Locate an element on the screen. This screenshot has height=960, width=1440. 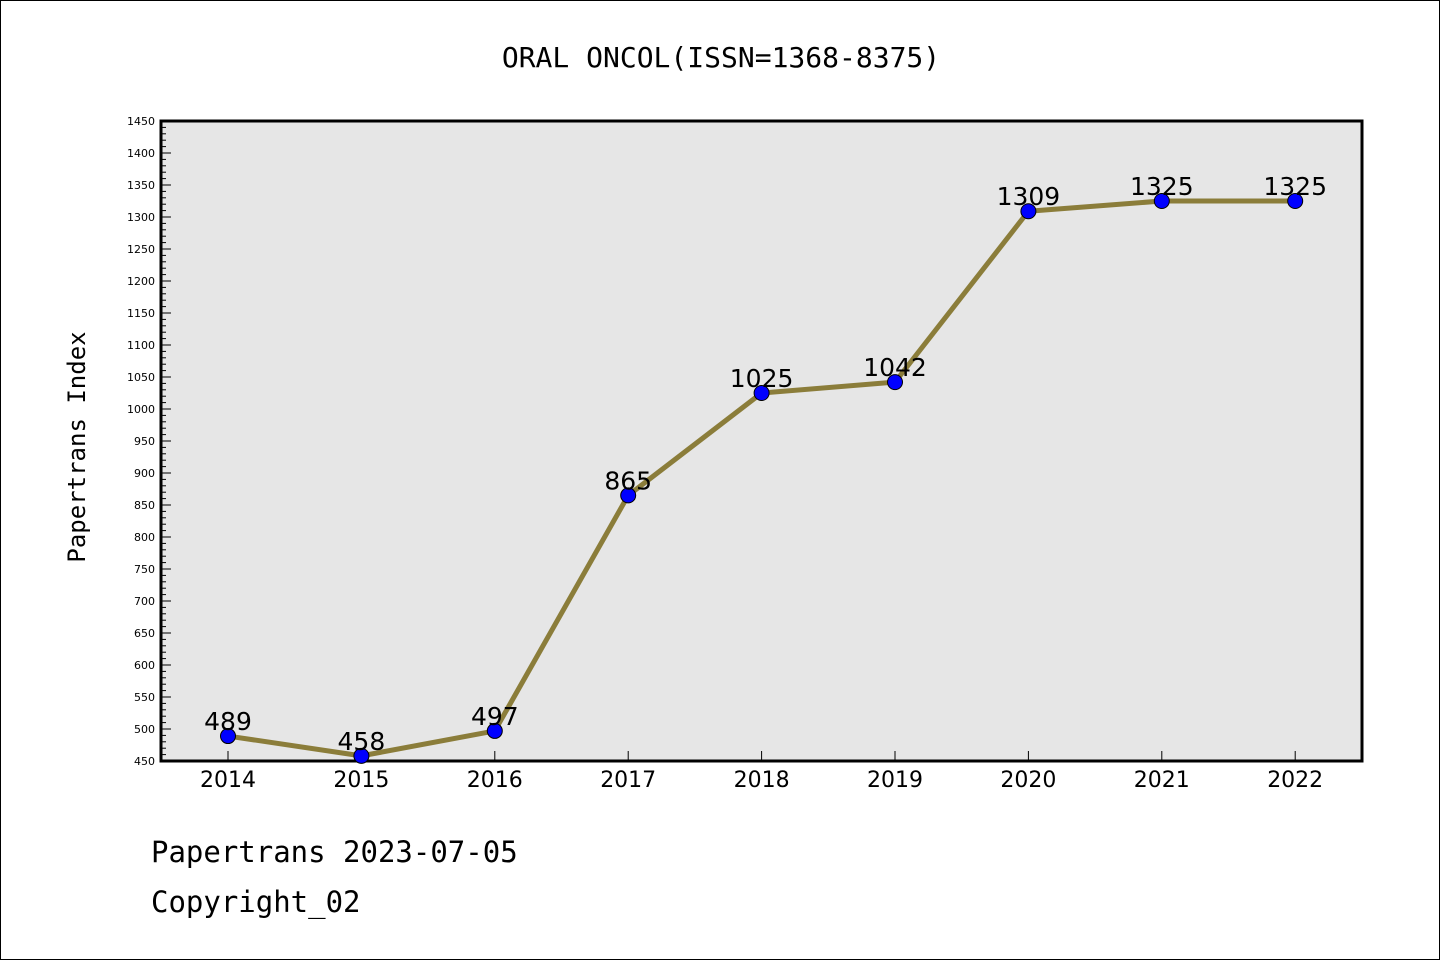
y-tick-label: 900 is located at coordinates (144, 473).